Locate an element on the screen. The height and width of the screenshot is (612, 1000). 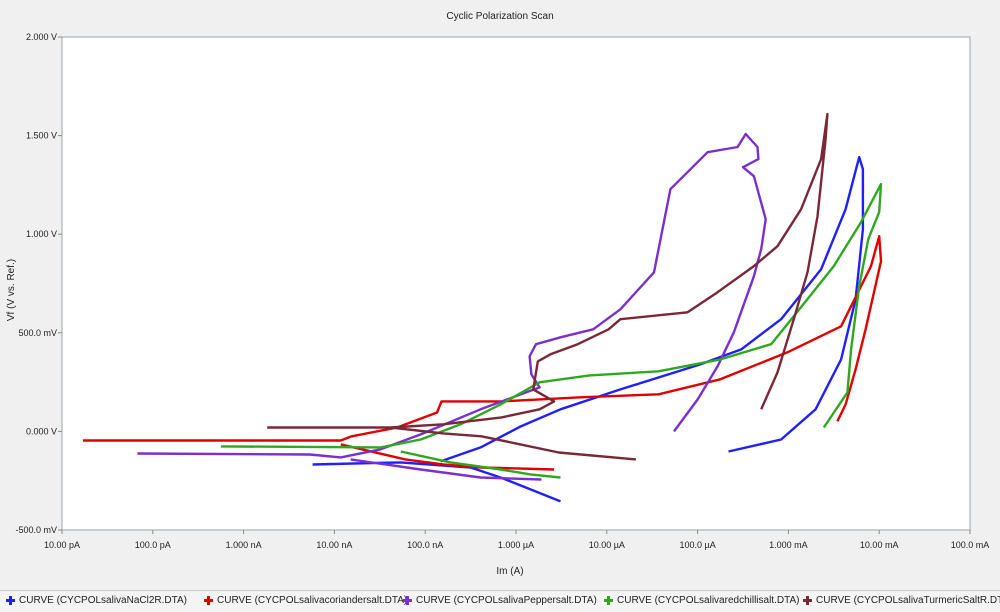
x-tick-label: 10.00 nA is located at coordinates (334, 545).